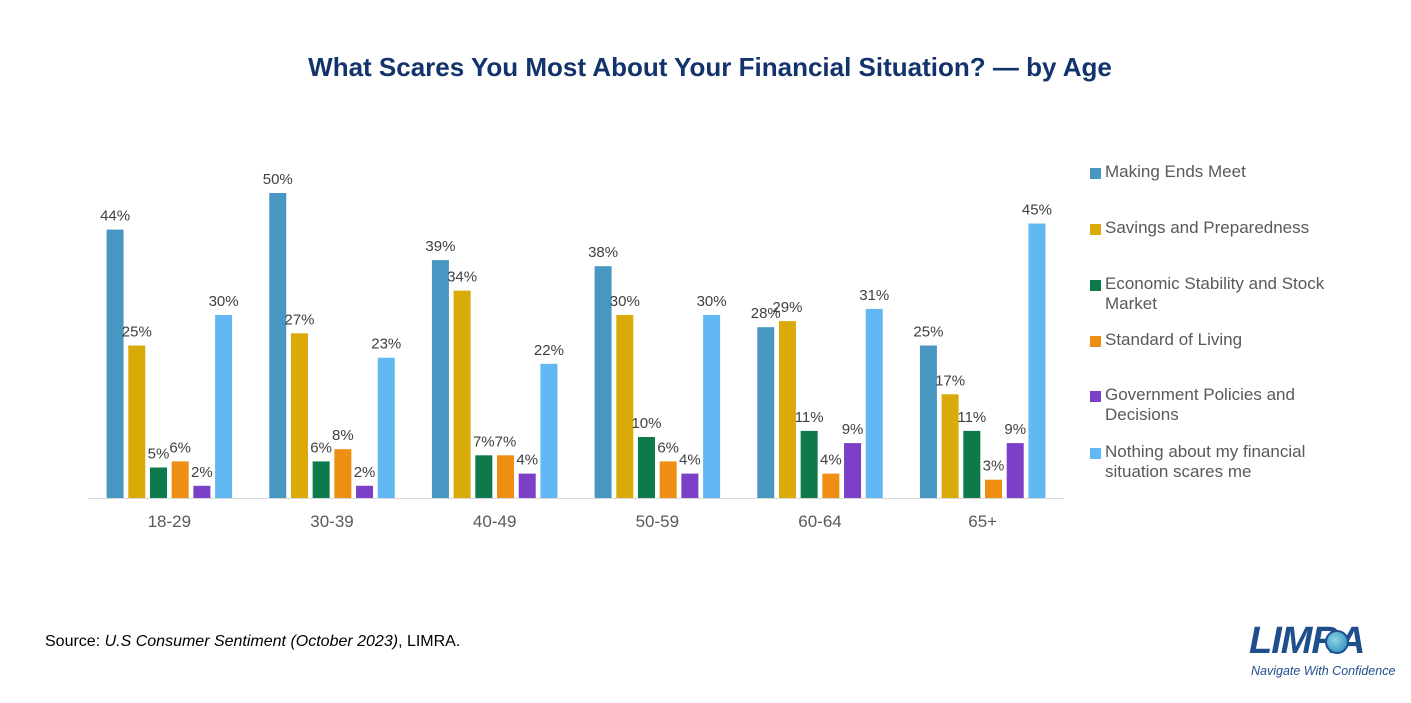 Image resolution: width=1411 pixels, height=703 pixels. Describe the element at coordinates (646, 423) in the screenshot. I see `data-label: 10%` at that location.